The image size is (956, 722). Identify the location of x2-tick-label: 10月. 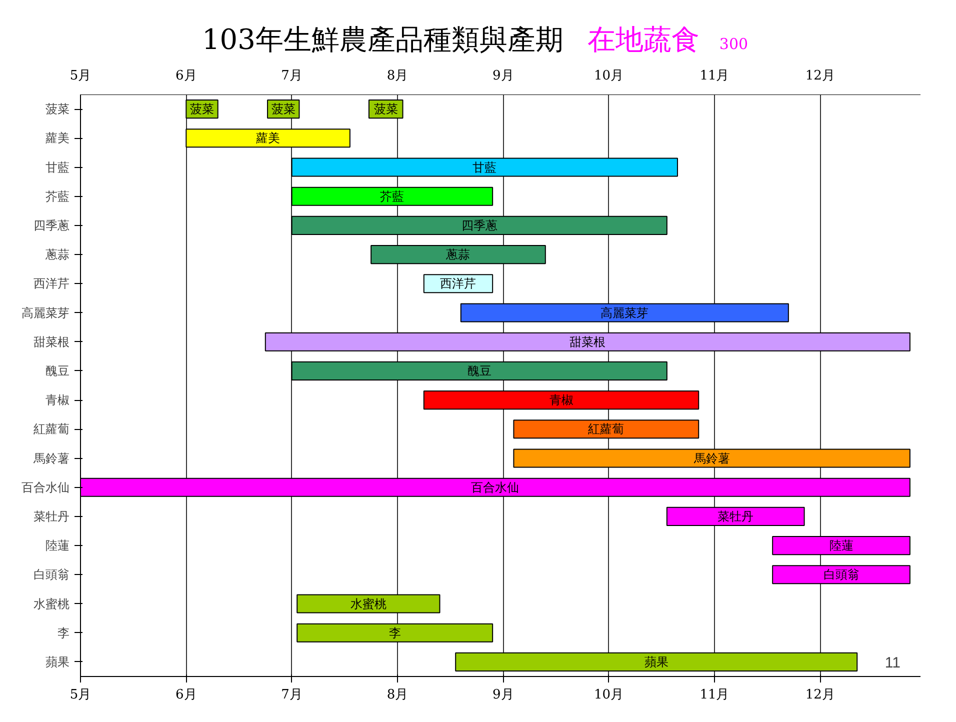
(609, 695).